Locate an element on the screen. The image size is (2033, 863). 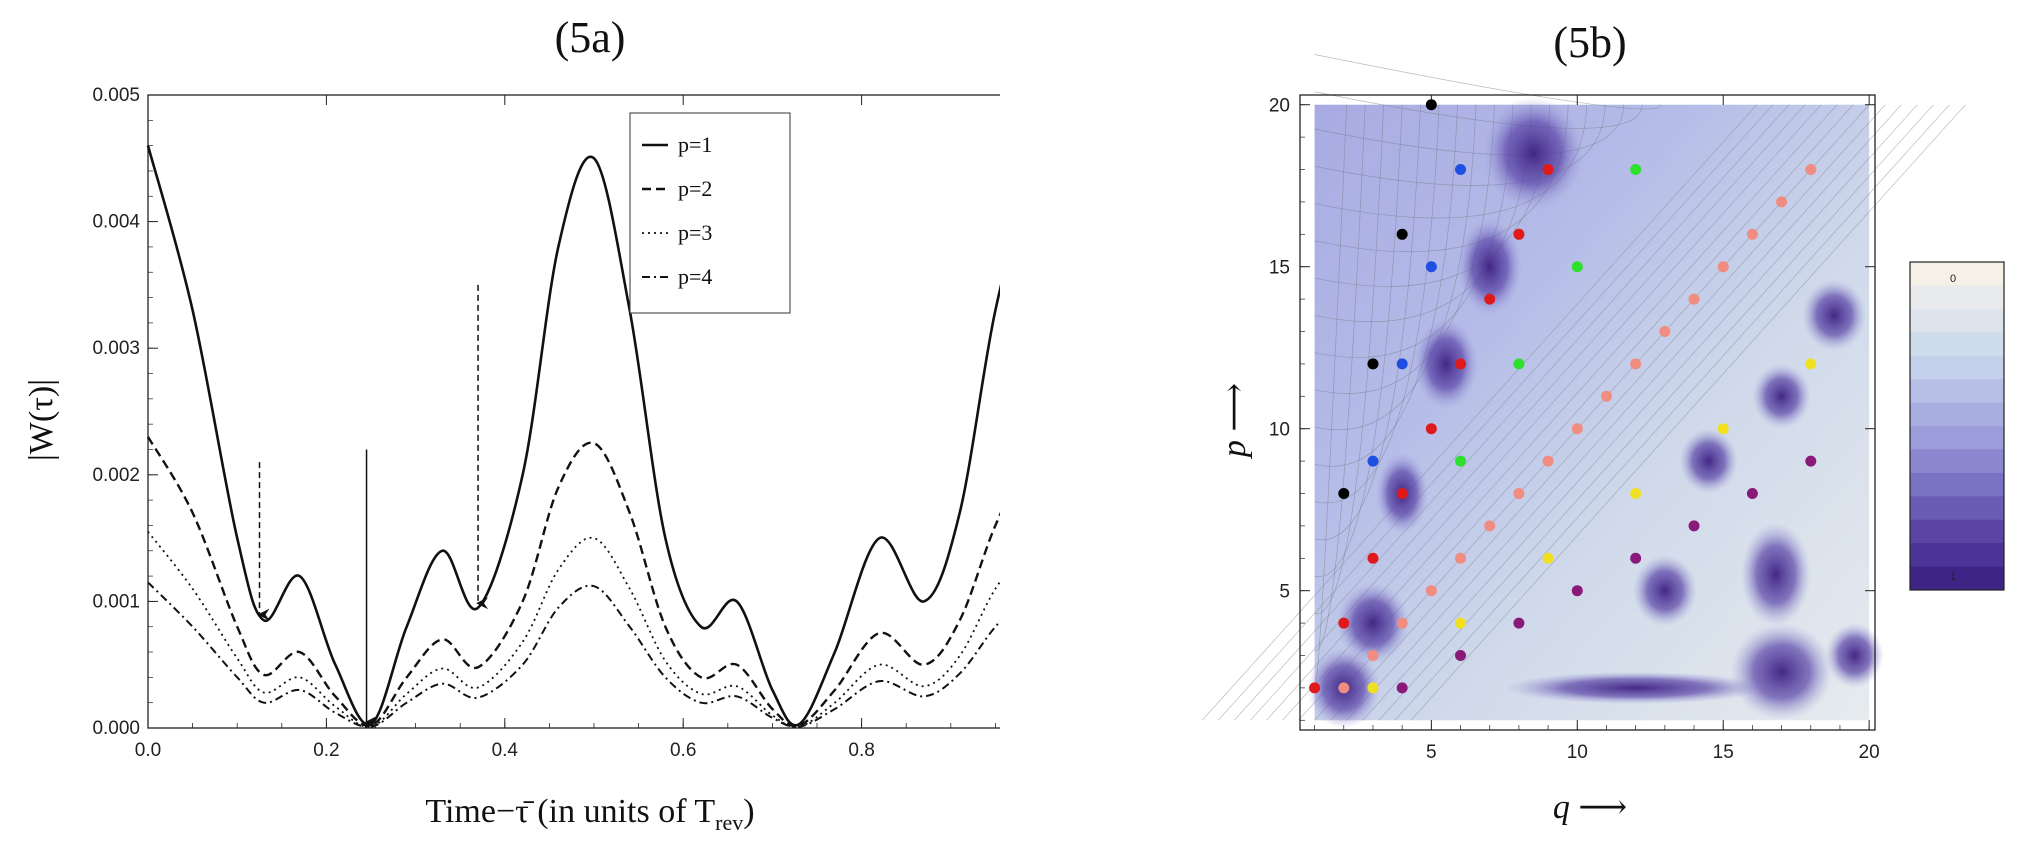
chart-5a-xlabel: Time−τ̄ (in units of Trev) is located at coordinates (589, 814).